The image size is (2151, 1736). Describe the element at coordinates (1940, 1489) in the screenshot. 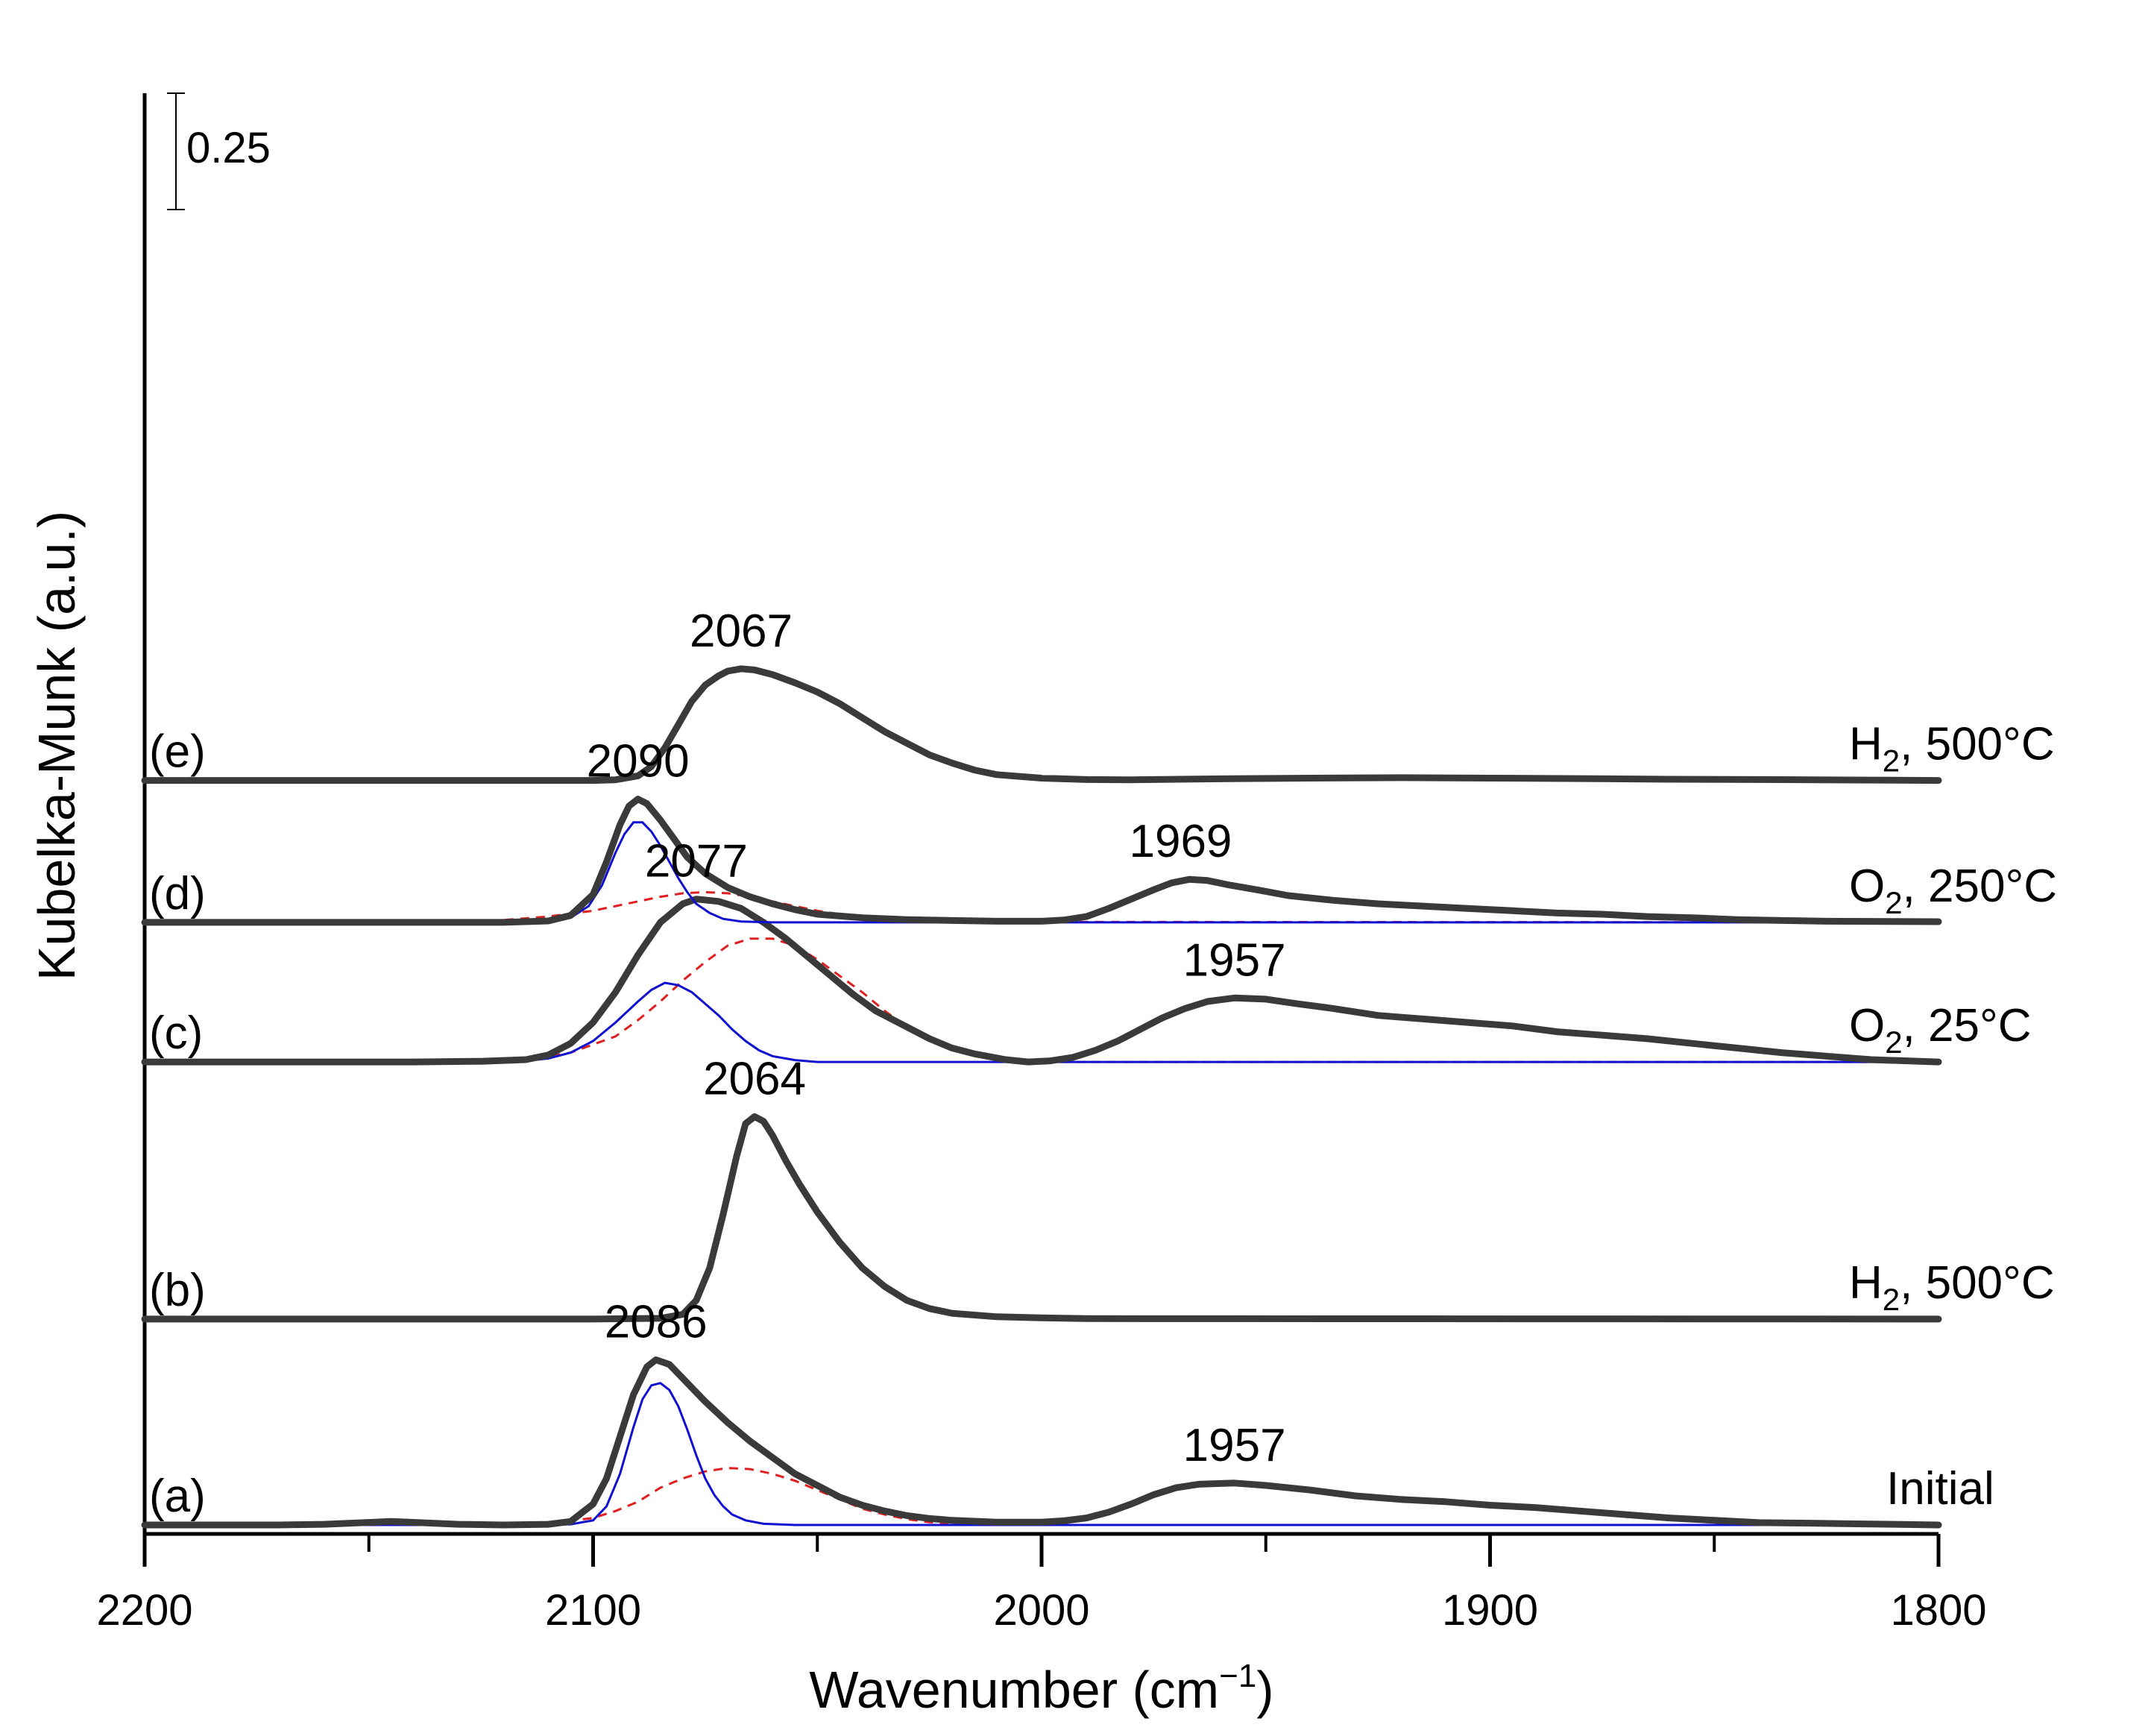

I see `condition-label: Initial` at that location.